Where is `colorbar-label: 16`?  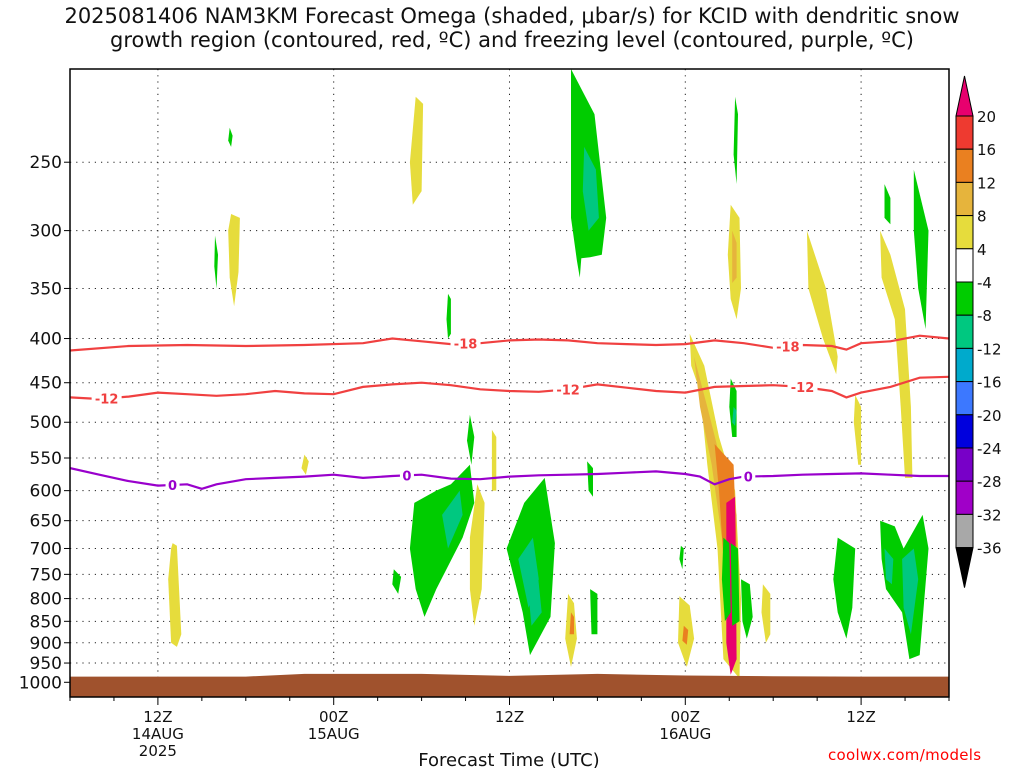
colorbar-label: 16 is located at coordinates (986, 150).